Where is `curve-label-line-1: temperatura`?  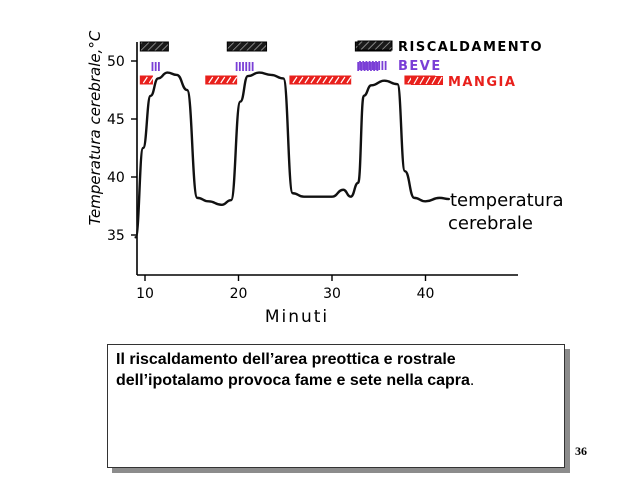 curve-label-line-1: temperatura is located at coordinates (507, 200).